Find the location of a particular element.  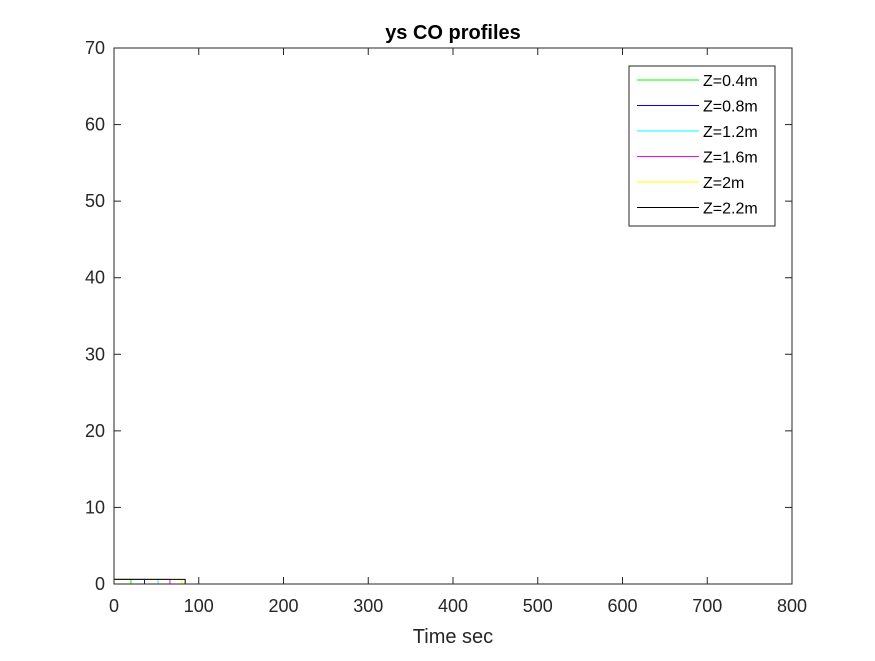

x-tick-label: 0 is located at coordinates (114, 606).